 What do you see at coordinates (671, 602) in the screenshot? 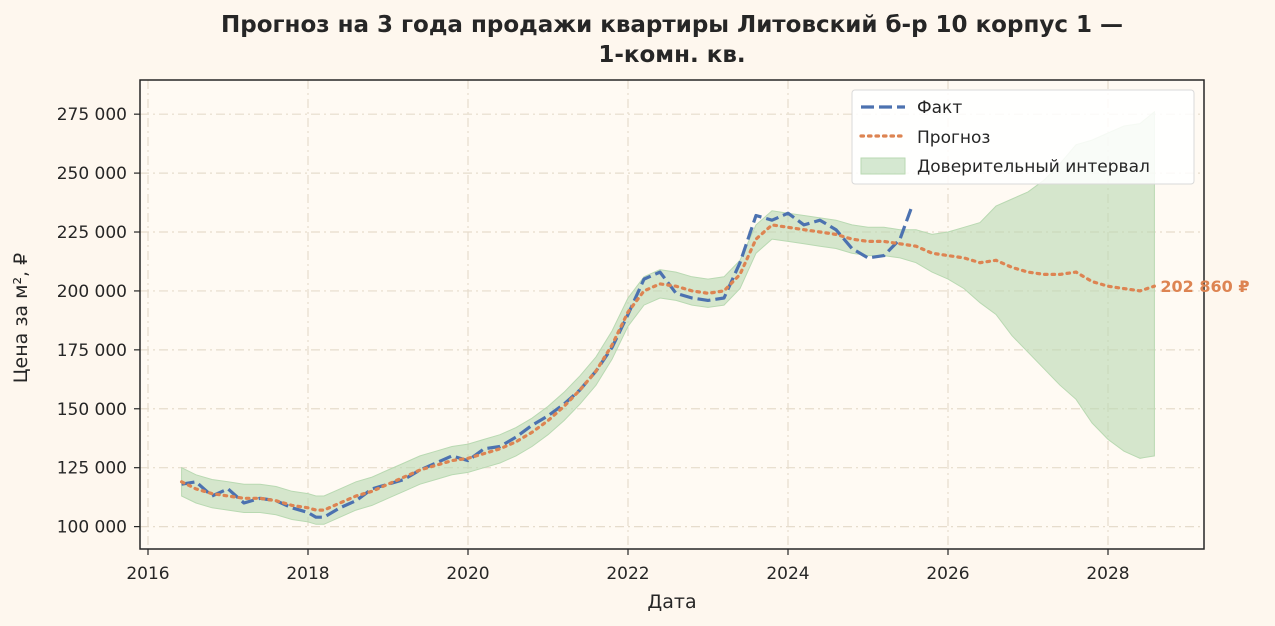
I see `x-axis-label: Дата` at bounding box center [671, 602].